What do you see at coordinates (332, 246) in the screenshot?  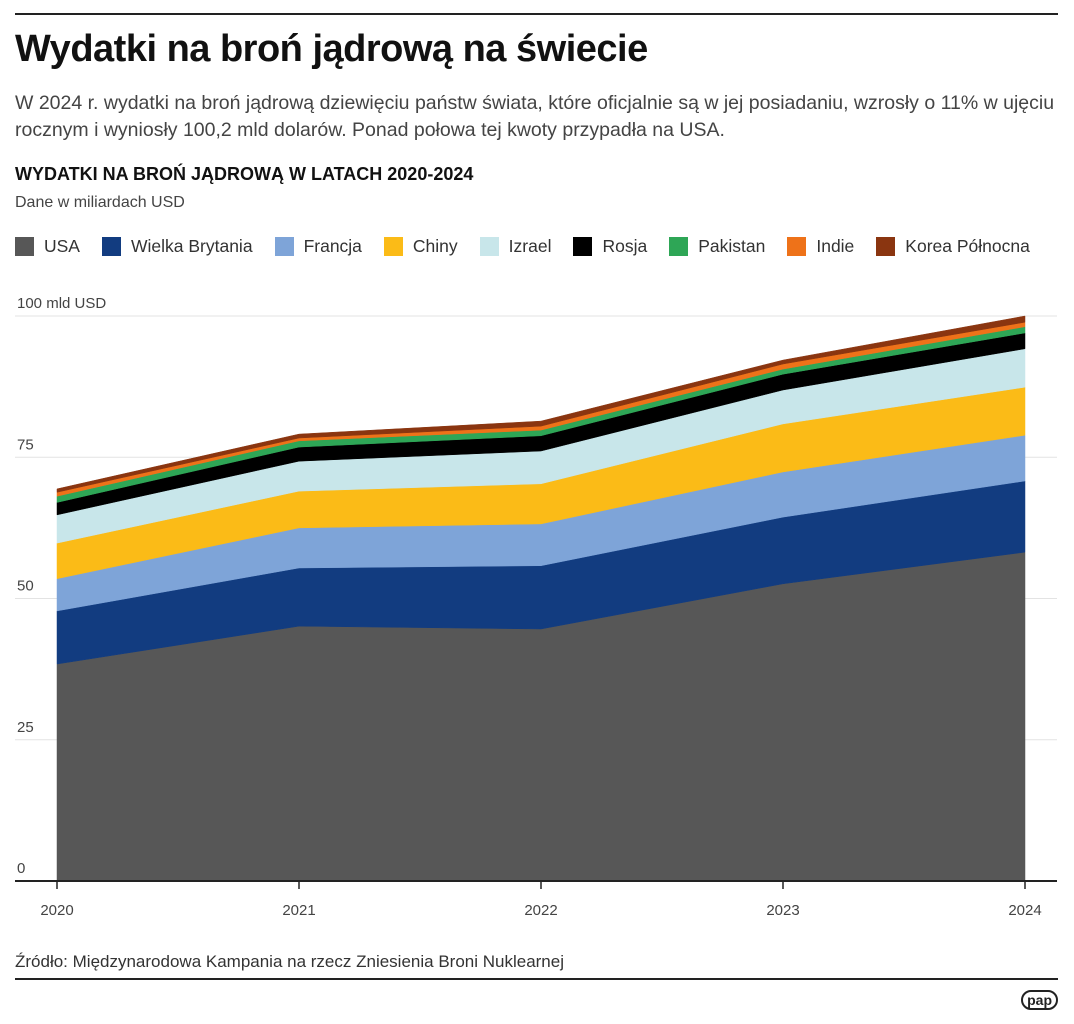 I see `legend-label: Francja` at bounding box center [332, 246].